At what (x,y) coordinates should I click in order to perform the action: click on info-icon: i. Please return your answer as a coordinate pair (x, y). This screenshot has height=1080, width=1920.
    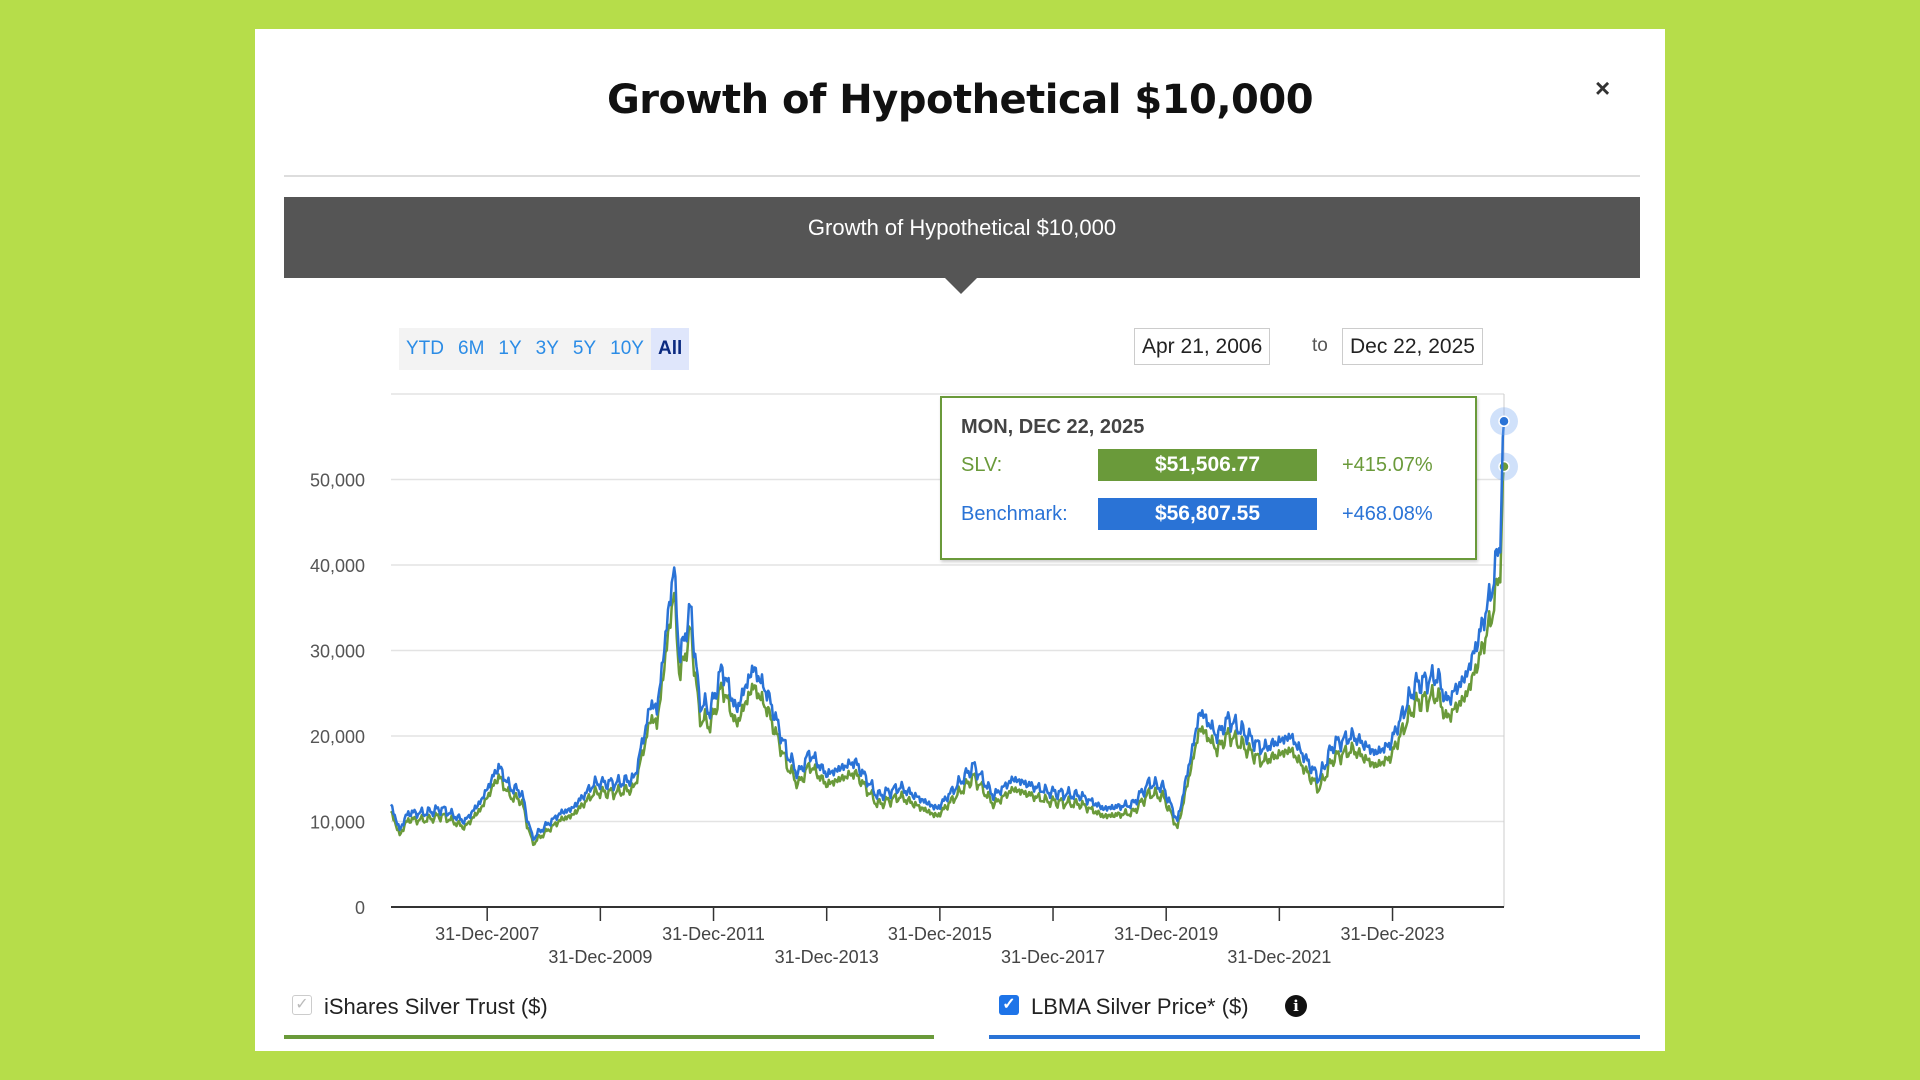
    Looking at the image, I should click on (1296, 1006).